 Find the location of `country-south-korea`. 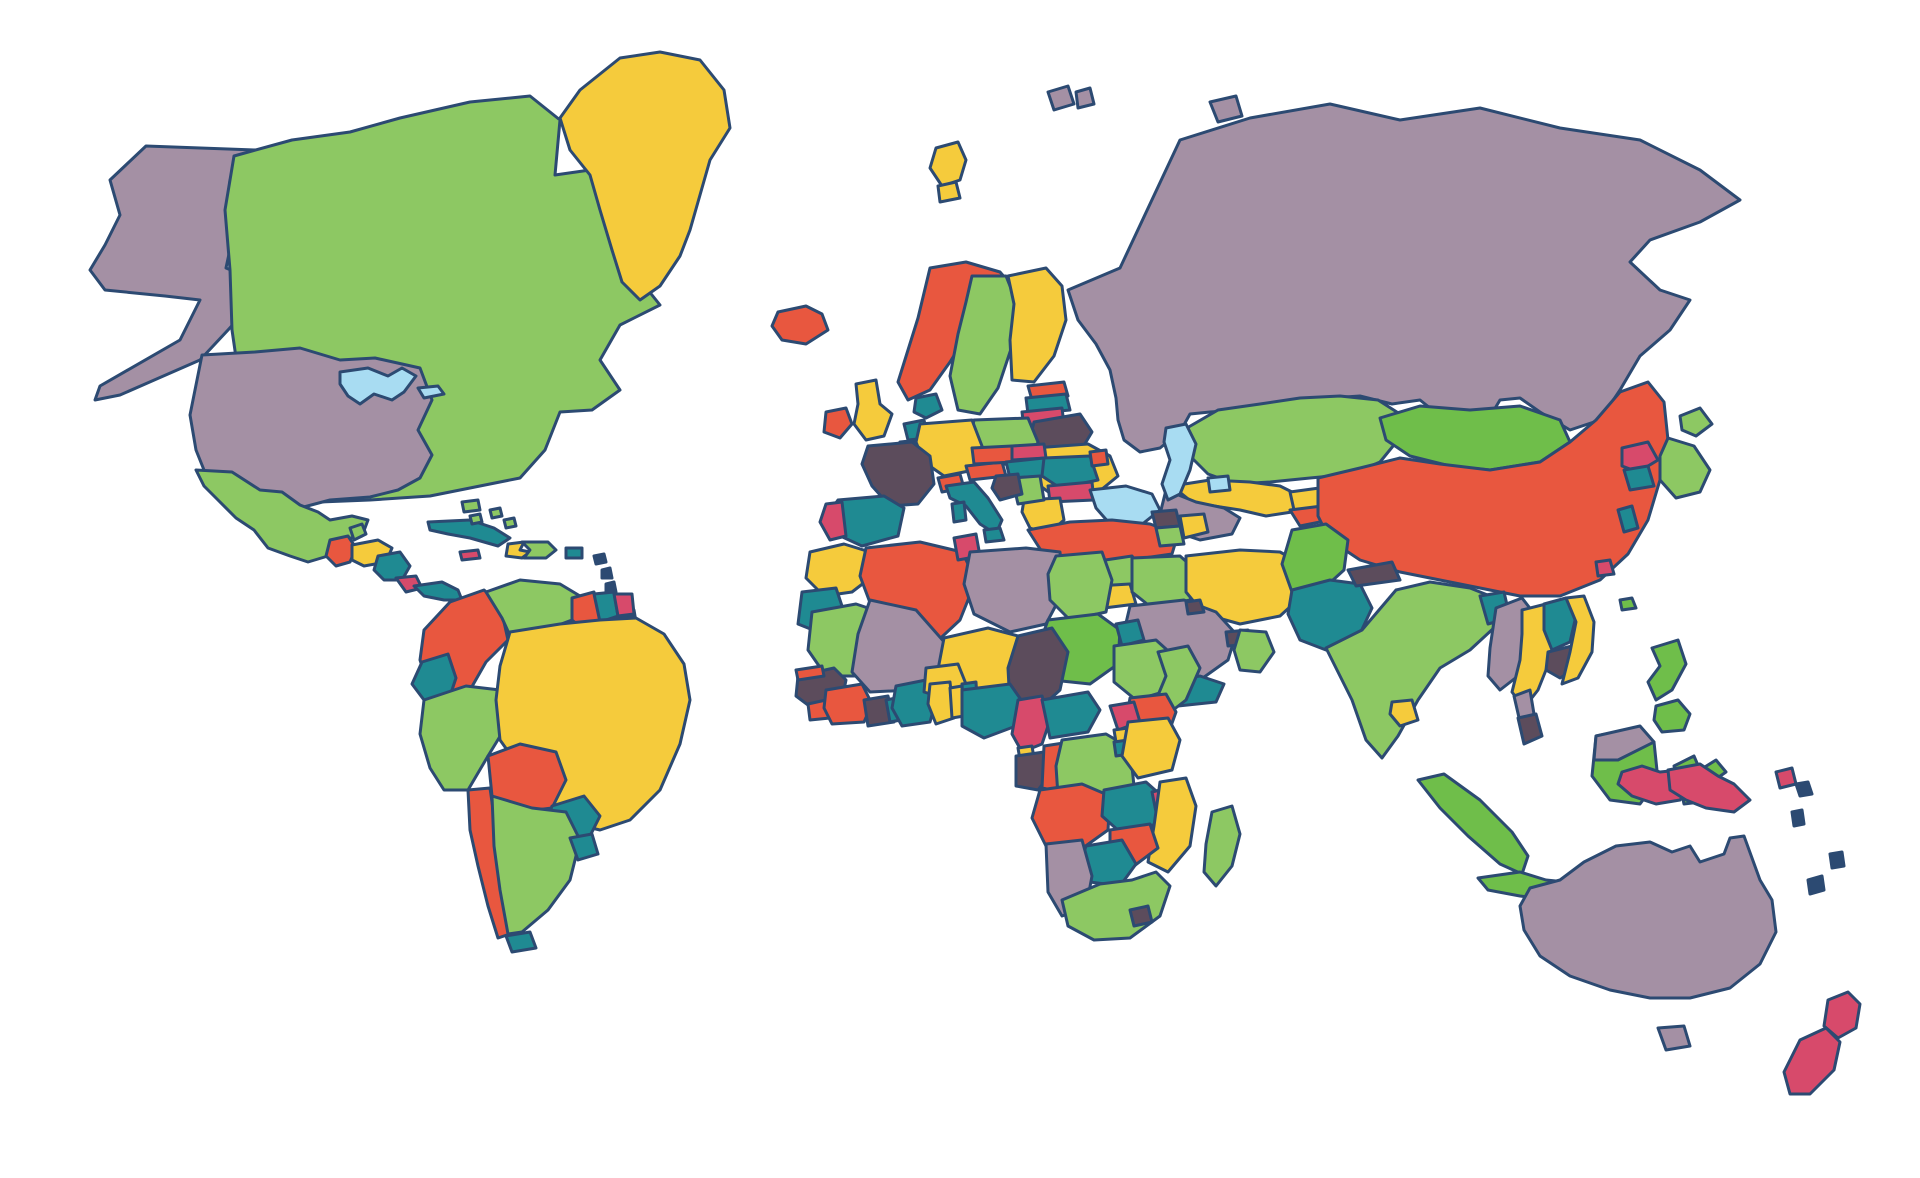

country-south-korea is located at coordinates (1639, 478).